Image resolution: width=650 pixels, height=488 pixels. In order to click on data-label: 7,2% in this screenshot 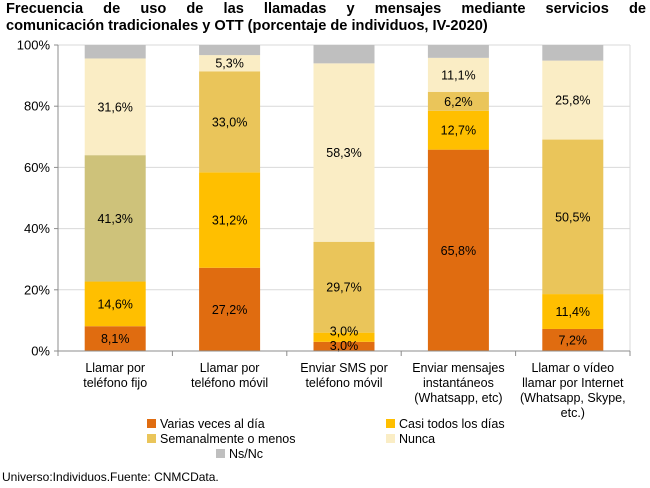, I will do `click(573, 340)`.